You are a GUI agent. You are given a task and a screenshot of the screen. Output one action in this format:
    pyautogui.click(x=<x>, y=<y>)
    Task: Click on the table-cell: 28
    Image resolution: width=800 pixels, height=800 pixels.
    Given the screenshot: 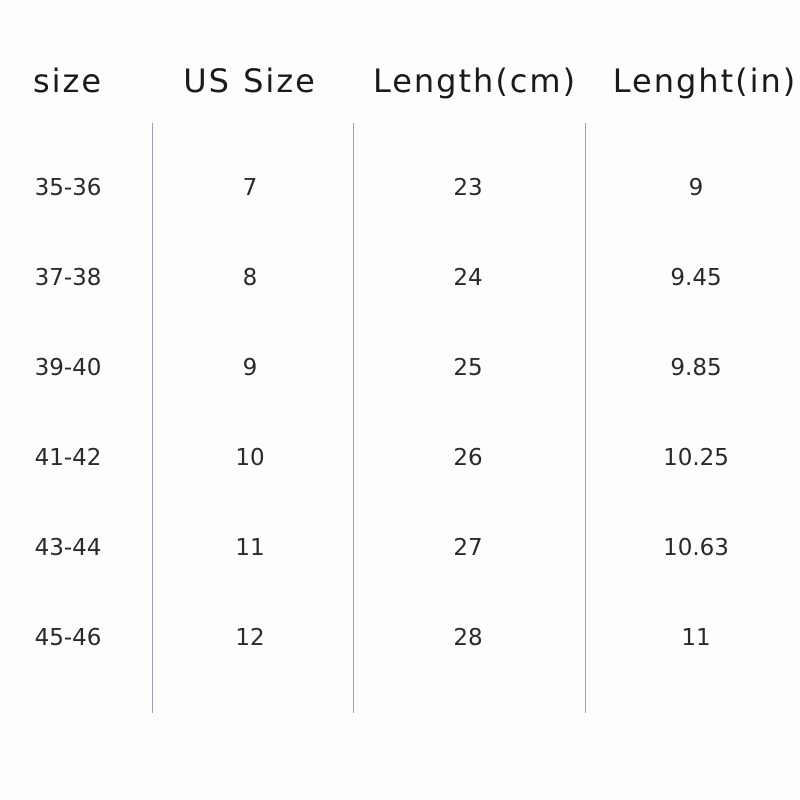 What is the action you would take?
    pyautogui.click(x=468, y=638)
    